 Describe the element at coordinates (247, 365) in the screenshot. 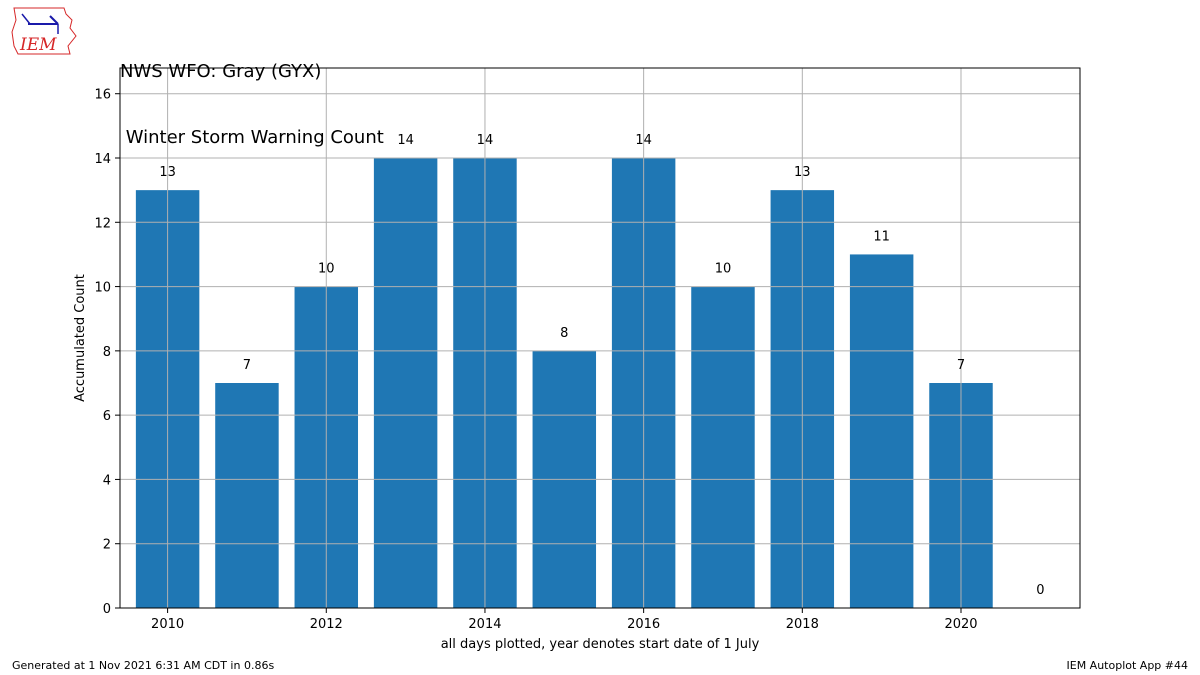

I see `data-label-2011: 7` at that location.